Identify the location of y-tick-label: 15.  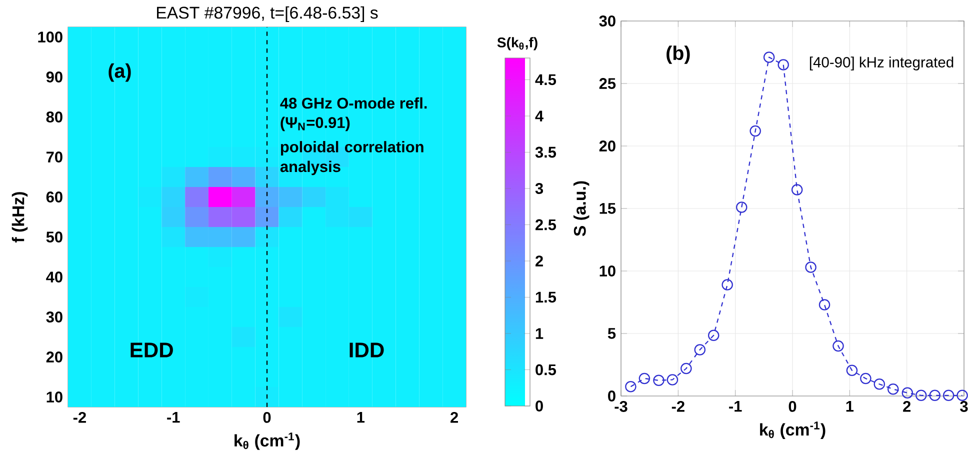
(608, 208).